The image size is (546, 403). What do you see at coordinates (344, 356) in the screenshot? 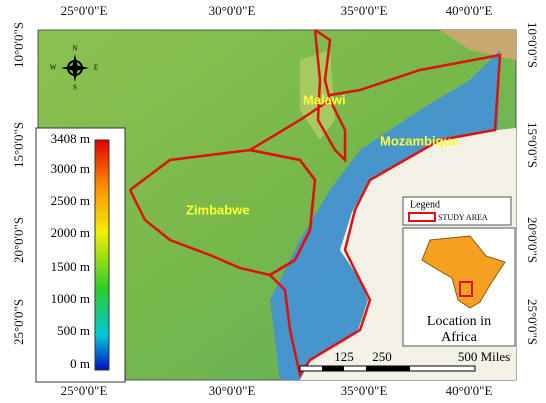
I see `scale-label: 125` at bounding box center [344, 356].